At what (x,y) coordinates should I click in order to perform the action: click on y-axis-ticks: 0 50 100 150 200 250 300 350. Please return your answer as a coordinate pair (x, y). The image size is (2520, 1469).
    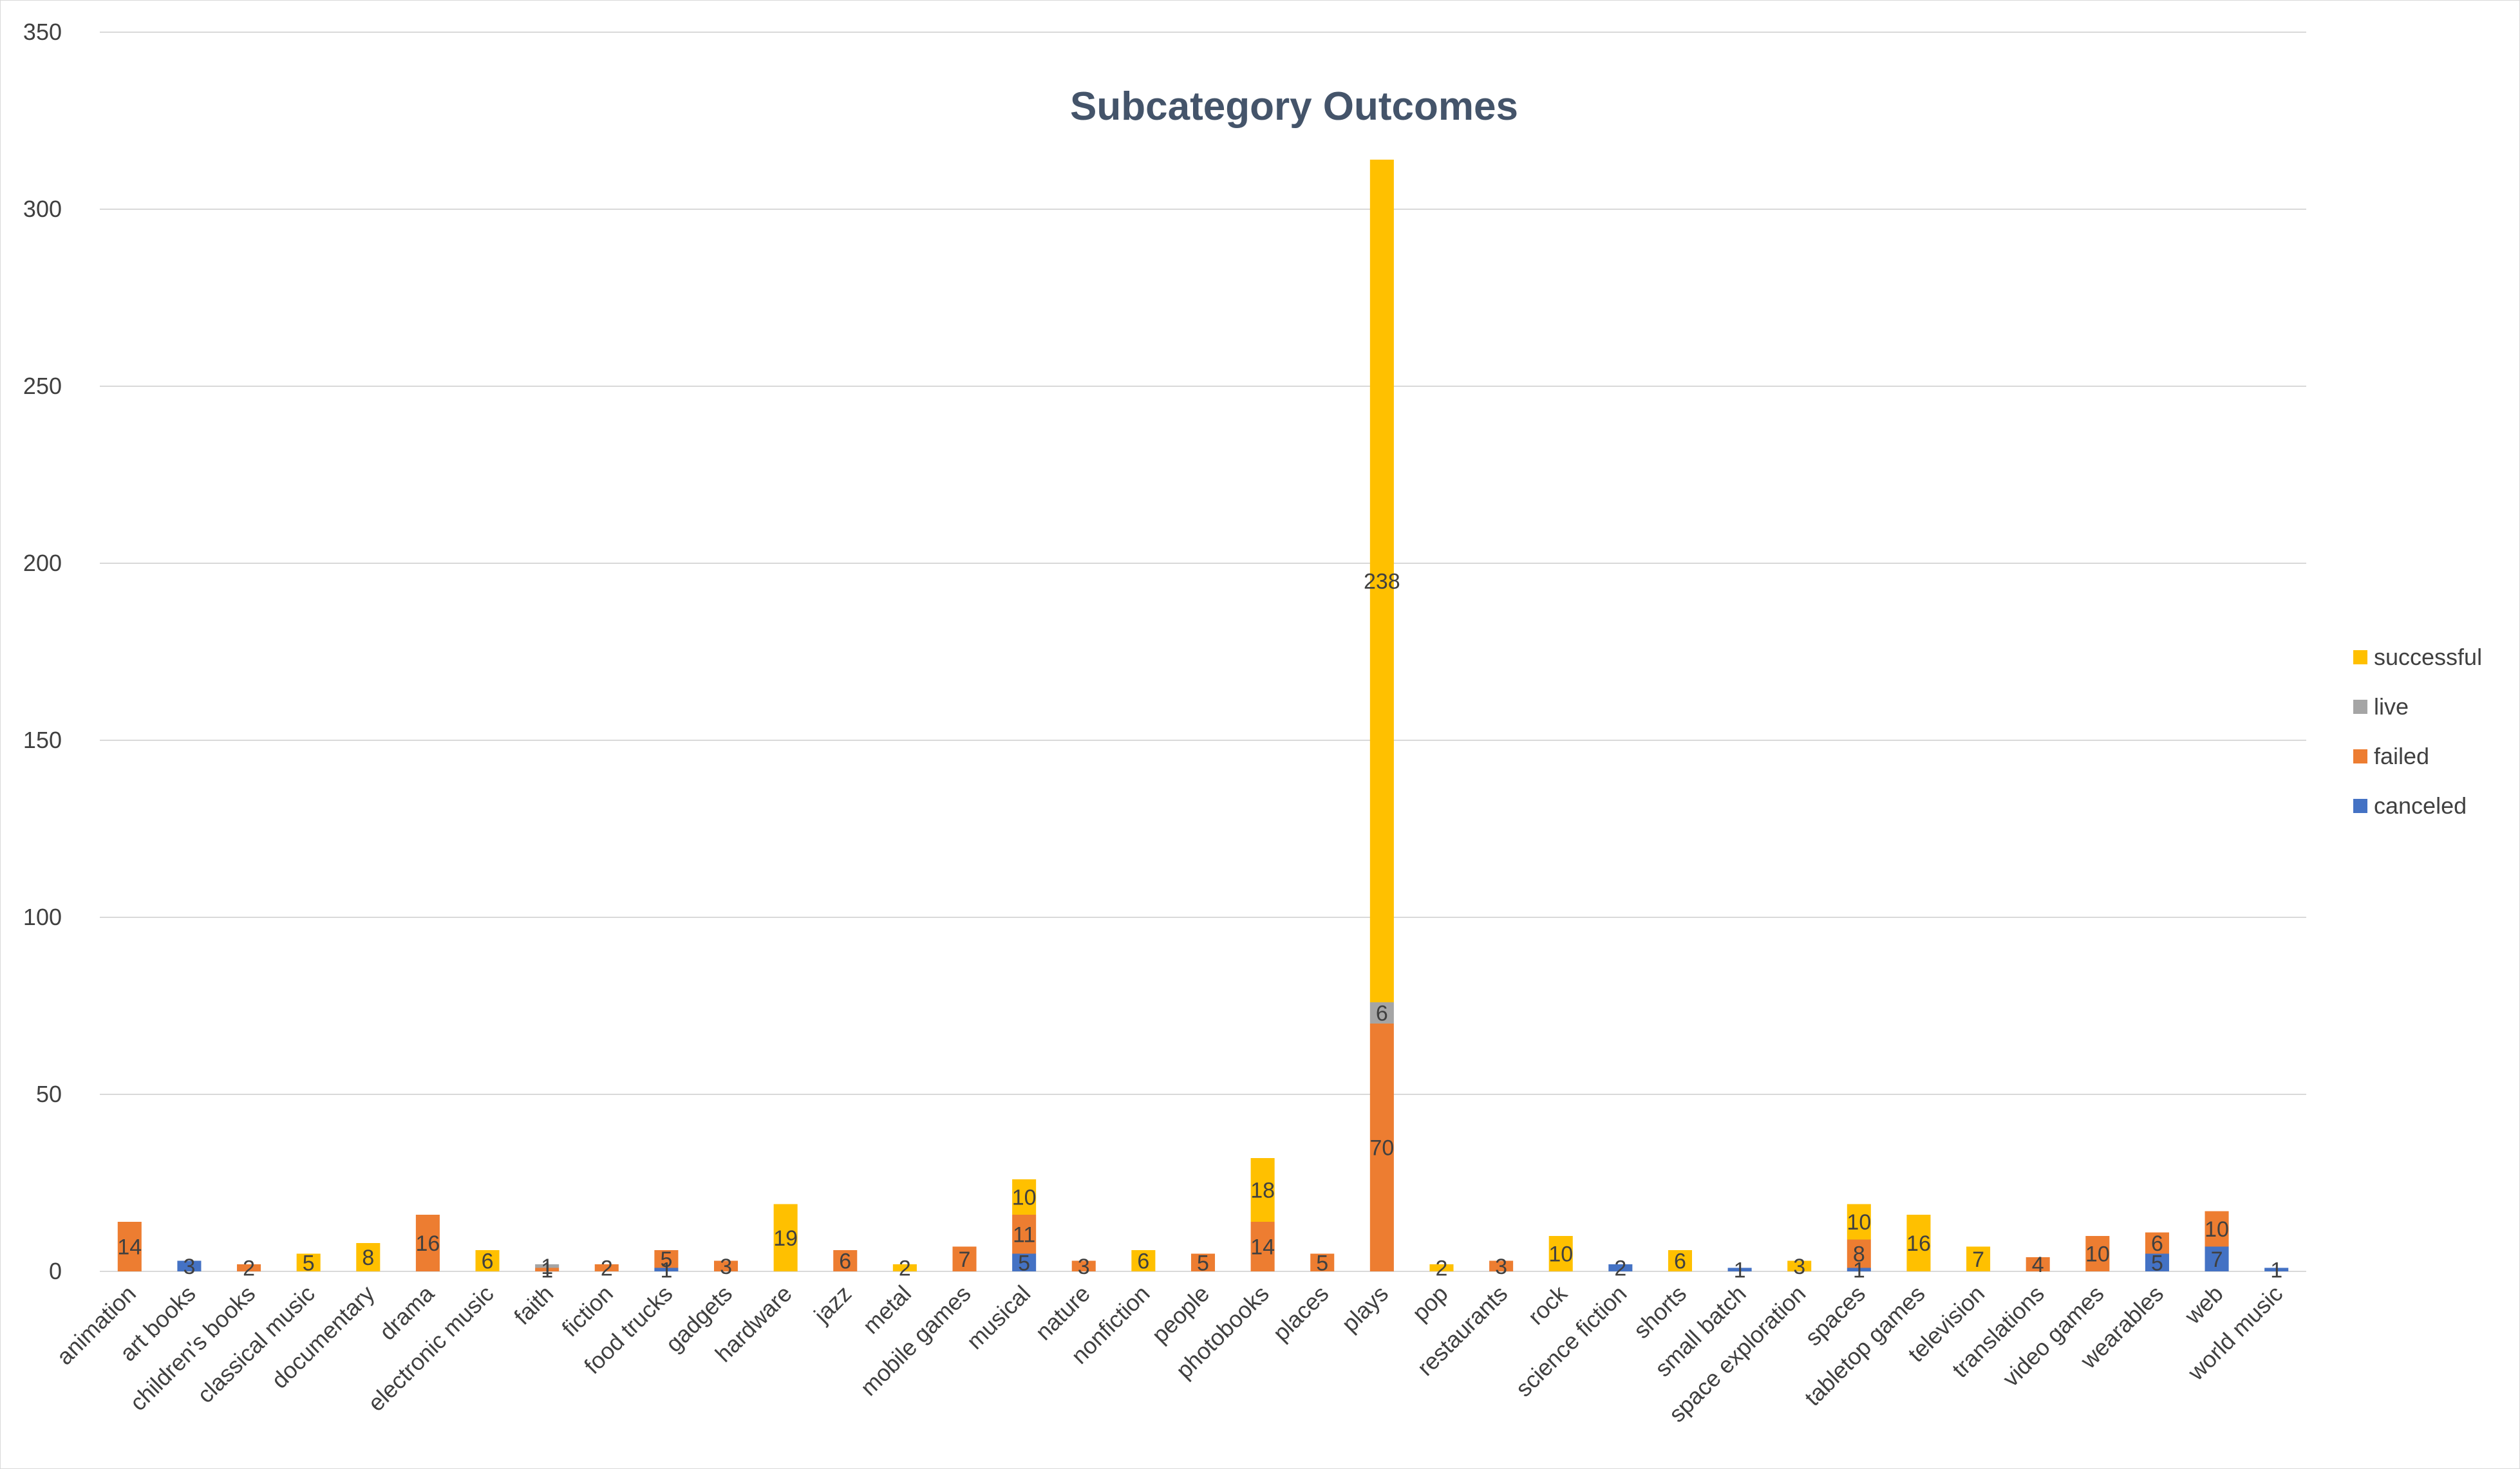
    Looking at the image, I should click on (42, 651).